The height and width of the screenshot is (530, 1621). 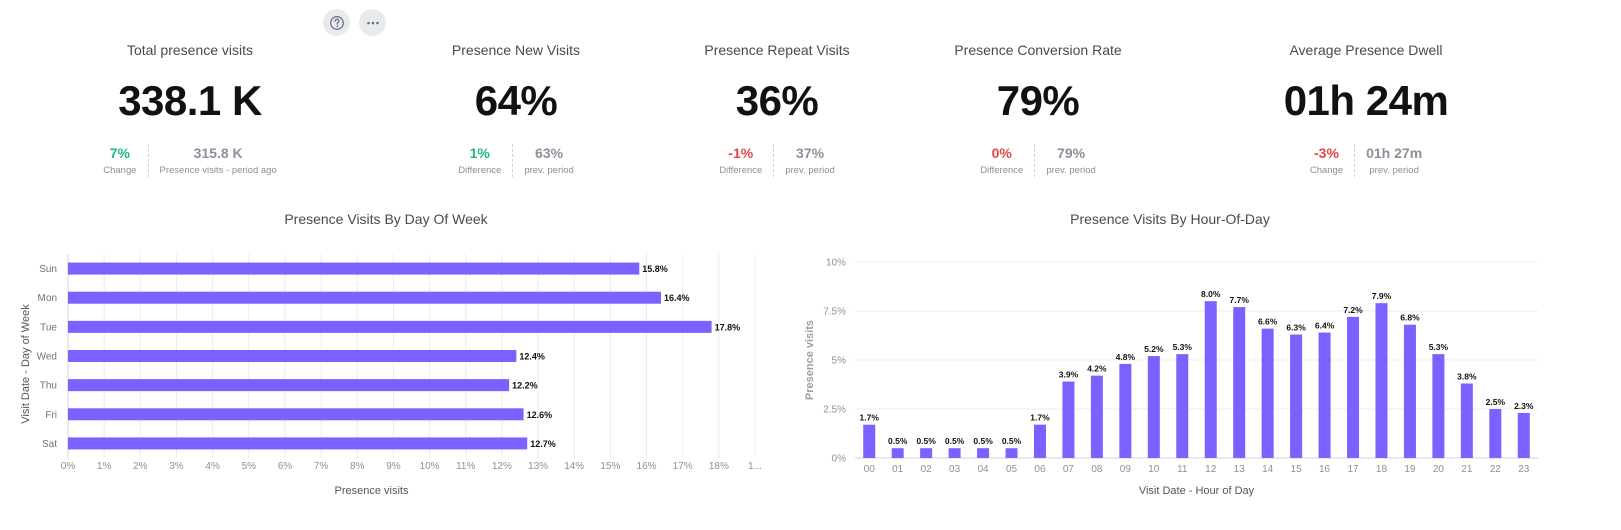 I want to click on y-tick-label: 10%, so click(x=836, y=263).